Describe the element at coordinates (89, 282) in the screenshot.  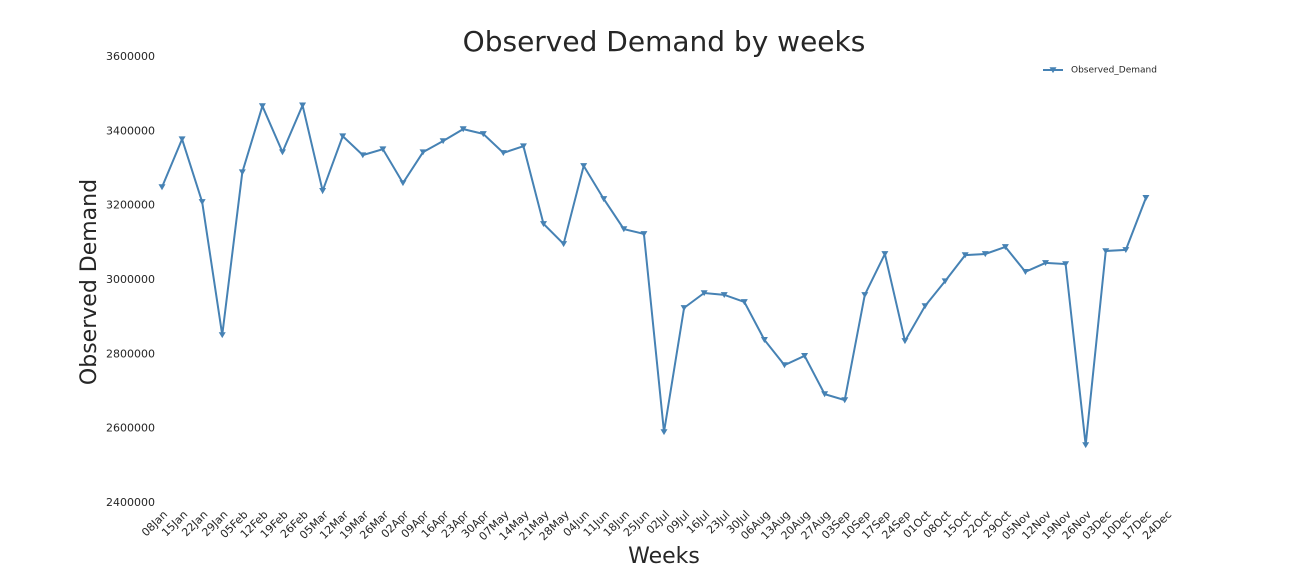
I see `y-axis-label: Observed Demand` at that location.